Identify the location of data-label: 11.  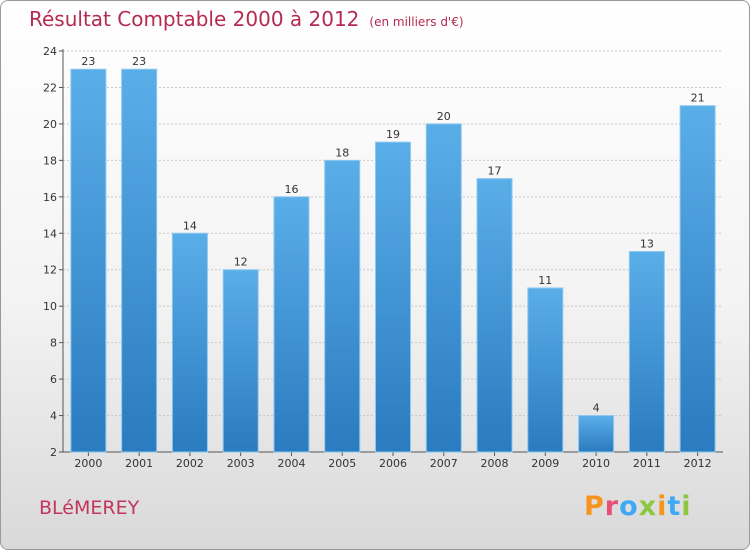
(545, 280).